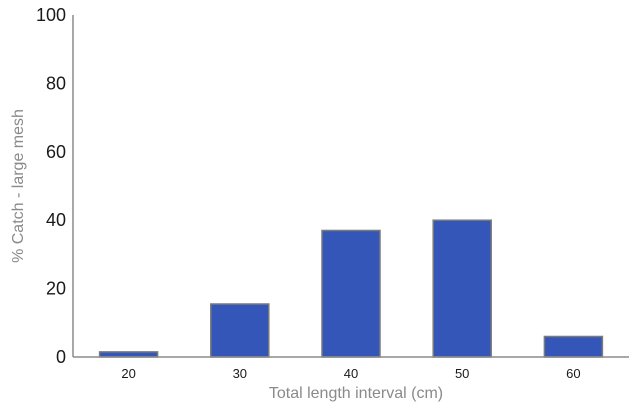  Describe the element at coordinates (56, 220) in the screenshot. I see `y-tick-label: 40` at that location.